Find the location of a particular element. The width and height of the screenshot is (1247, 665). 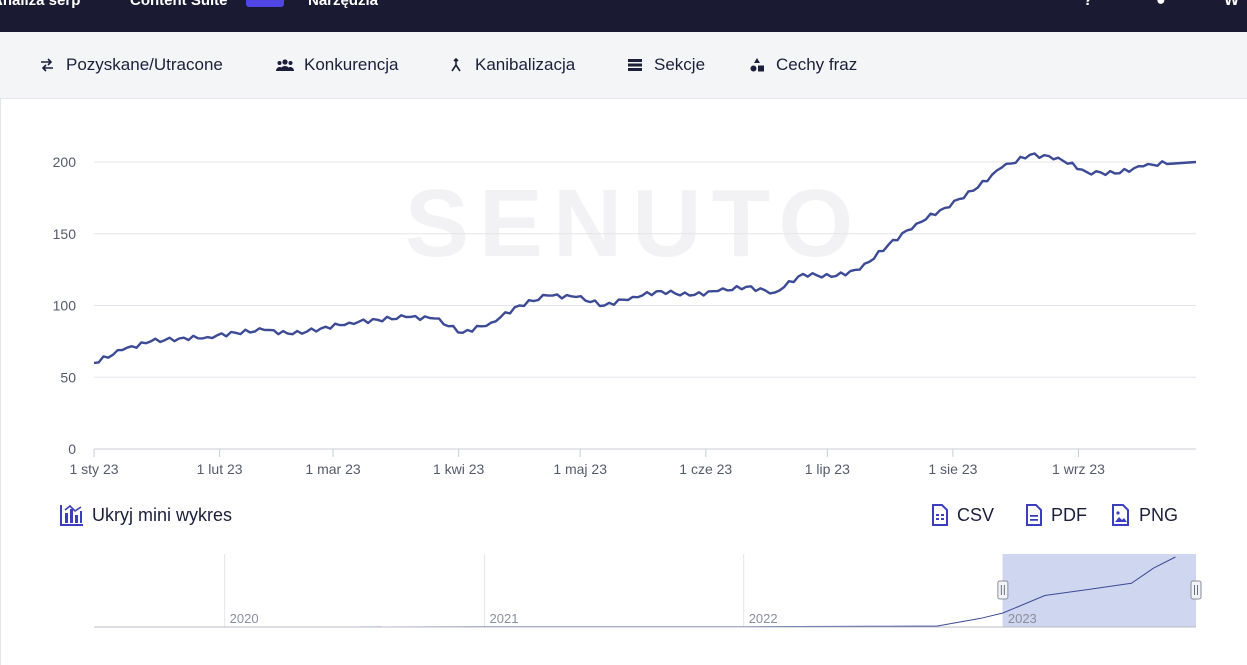

tab-phrase-features: Cechy fraz is located at coordinates (802, 65).